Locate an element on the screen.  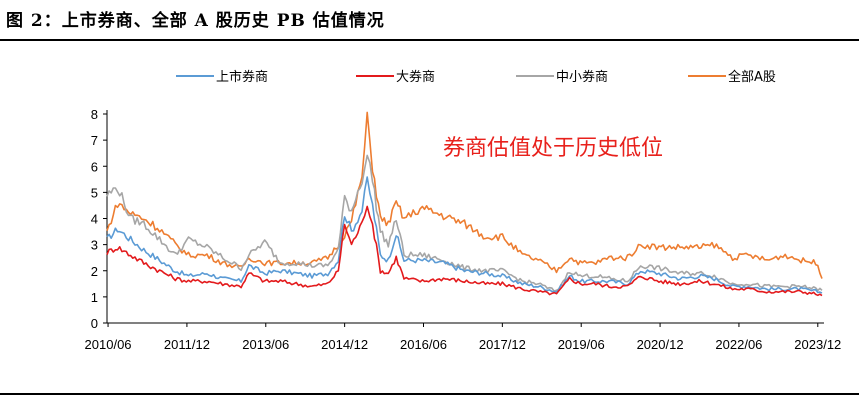
chart-annotation: 券商估值处于历史低位 is located at coordinates (553, 148).